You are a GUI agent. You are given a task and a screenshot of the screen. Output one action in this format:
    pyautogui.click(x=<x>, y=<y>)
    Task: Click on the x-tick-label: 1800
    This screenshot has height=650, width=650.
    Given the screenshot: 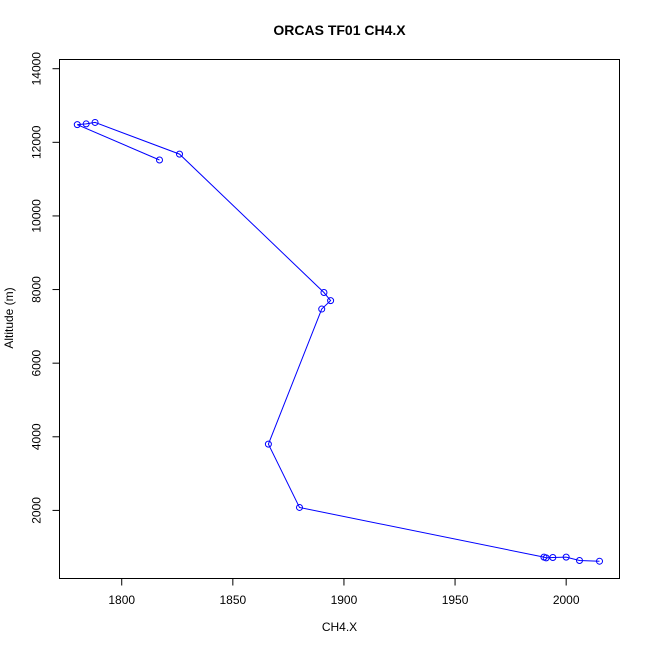 What is the action you would take?
    pyautogui.click(x=121, y=600)
    